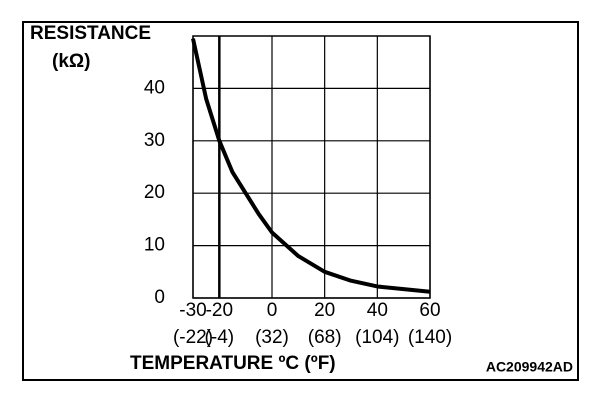 Image resolution: width=608 pixels, height=400 pixels. What do you see at coordinates (377, 337) in the screenshot?
I see `x-tick-label-f: (104)` at bounding box center [377, 337].